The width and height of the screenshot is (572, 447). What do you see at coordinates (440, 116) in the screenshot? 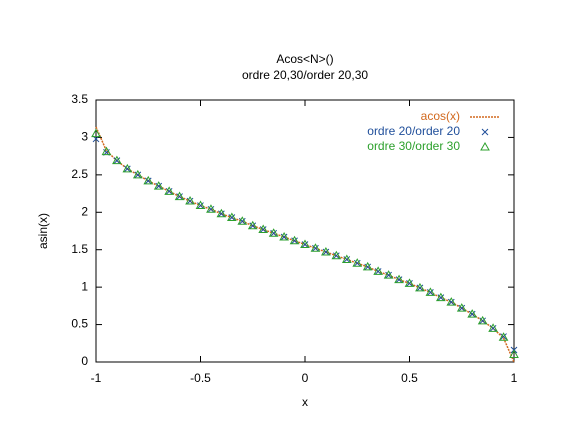
I see `legend-label: acos(x)` at bounding box center [440, 116].